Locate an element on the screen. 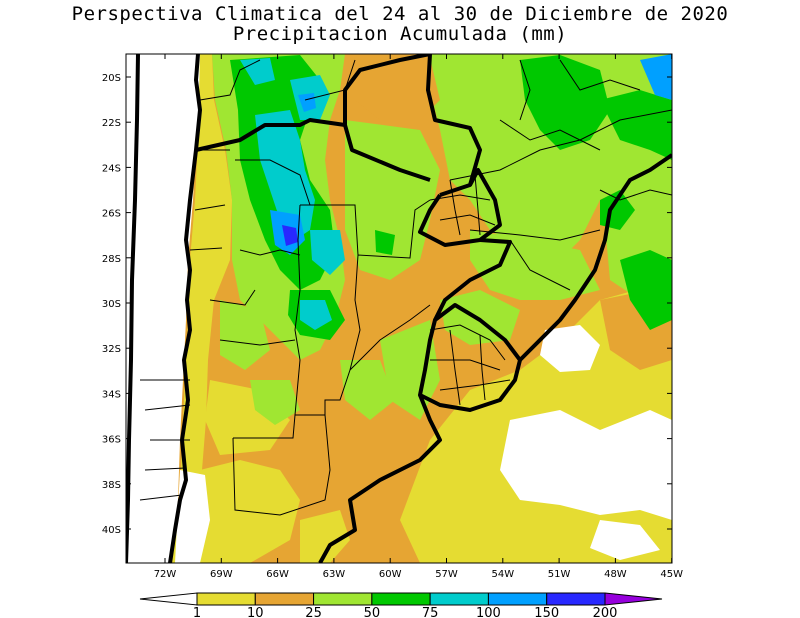 This screenshot has width=800, height=618. lat-tick-label: 28S is located at coordinates (111, 259).